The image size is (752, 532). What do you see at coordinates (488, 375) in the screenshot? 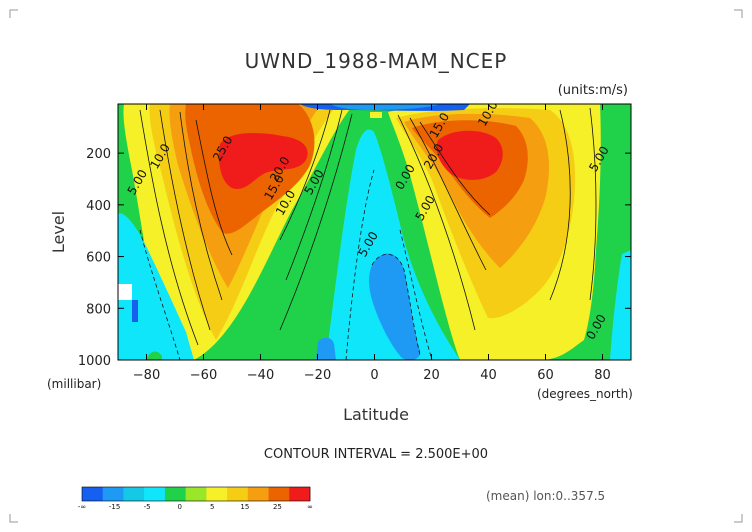
I see `x-tick-label: 40` at bounding box center [488, 375].